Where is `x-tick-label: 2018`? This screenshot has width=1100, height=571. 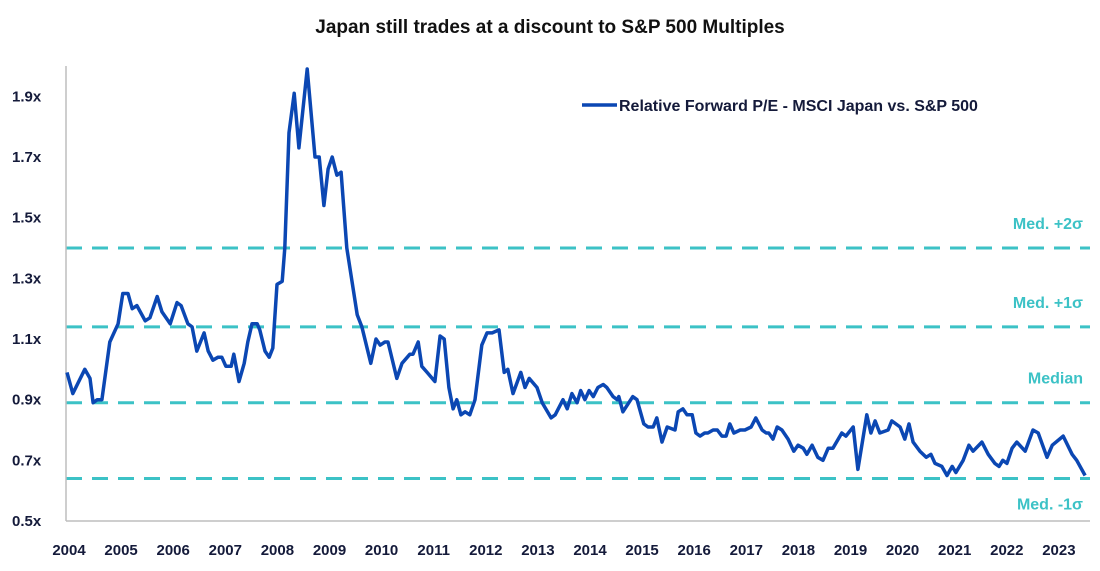
x-tick-label: 2018 is located at coordinates (798, 550).